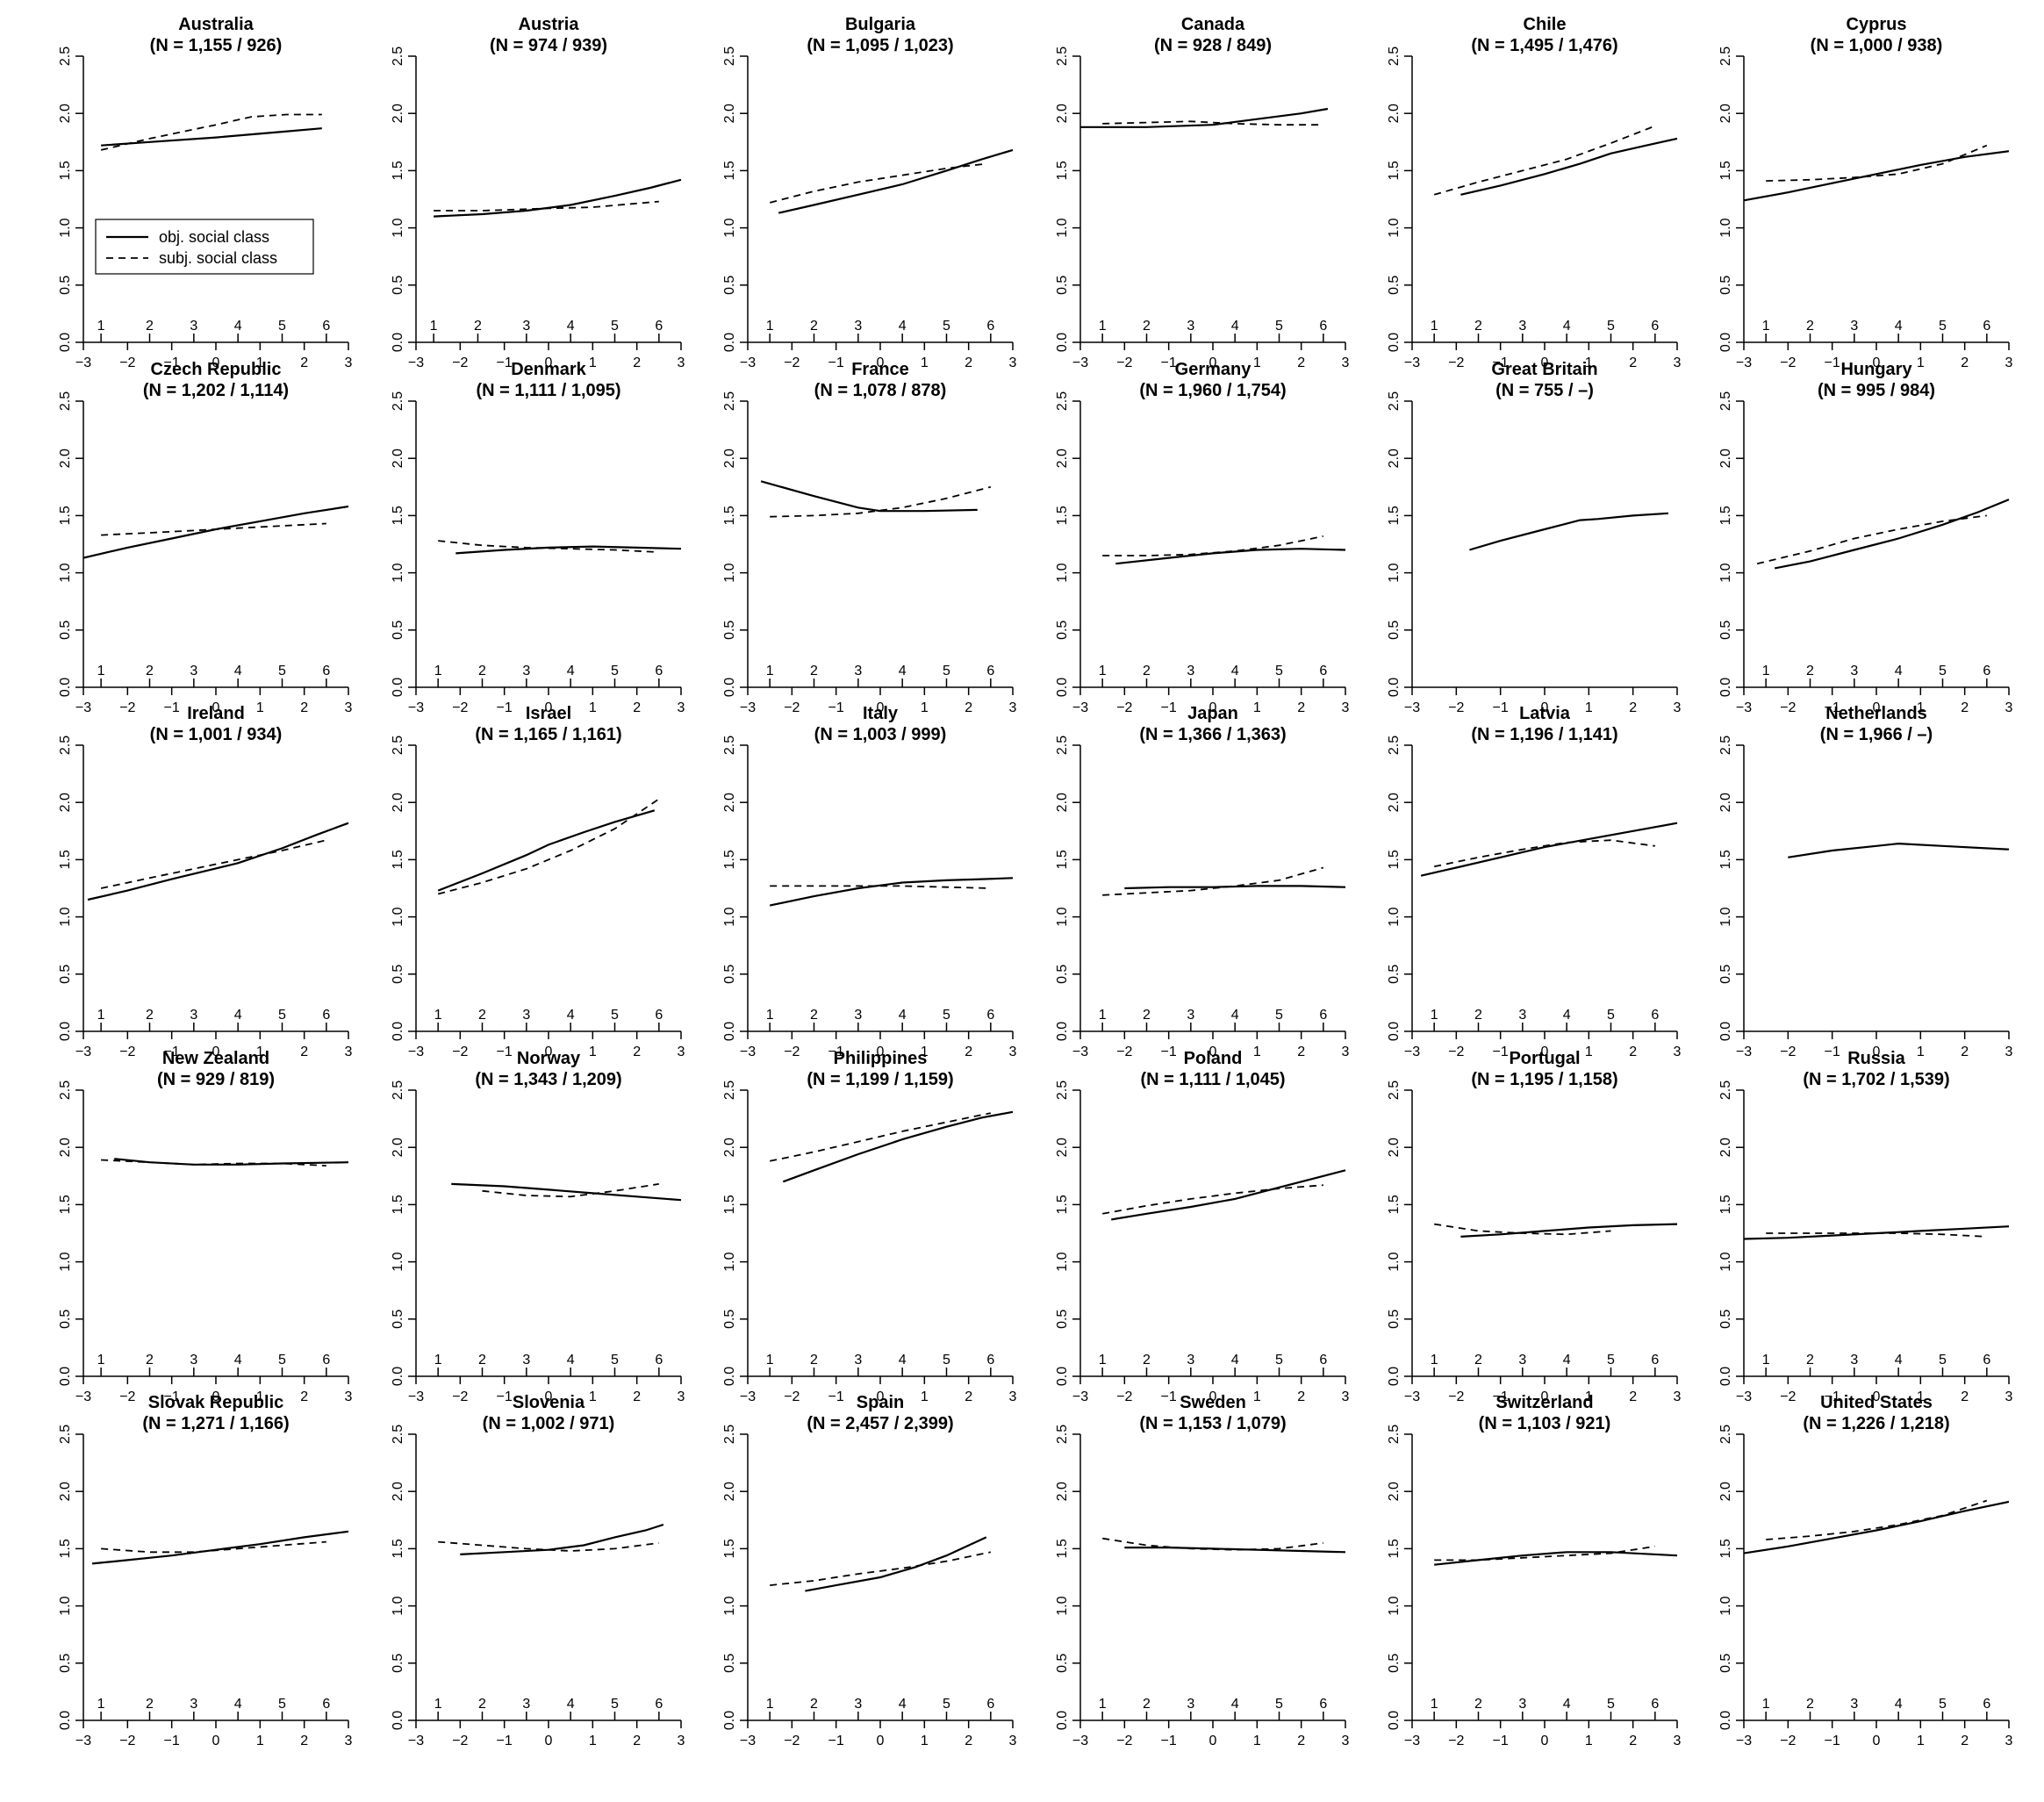 This screenshot has width=2044, height=1802. Describe the element at coordinates (1212, 714) in the screenshot. I see `panel-title: Japan` at that location.